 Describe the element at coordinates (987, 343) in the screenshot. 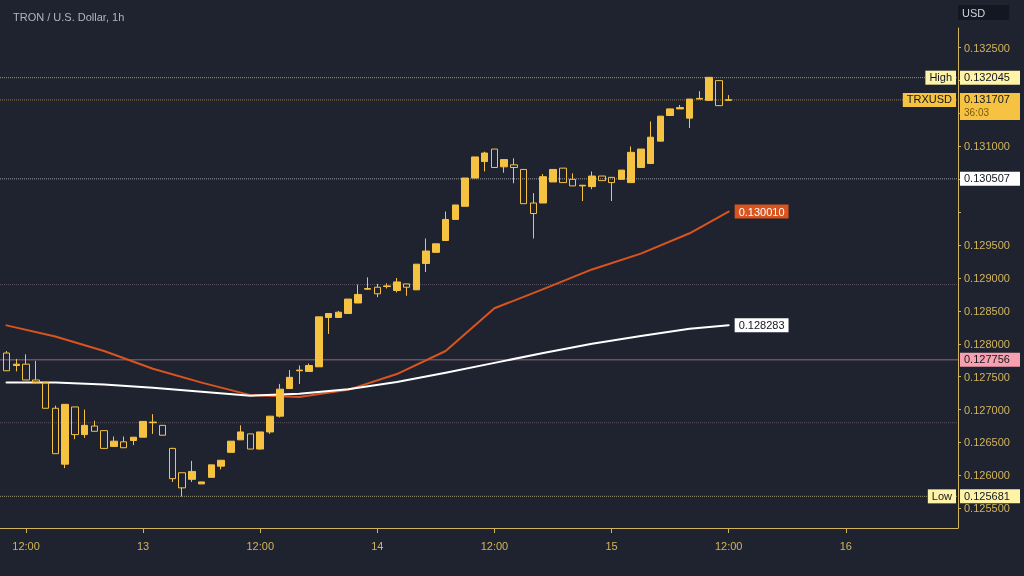

I see `y-tick-label: 0.128000` at that location.